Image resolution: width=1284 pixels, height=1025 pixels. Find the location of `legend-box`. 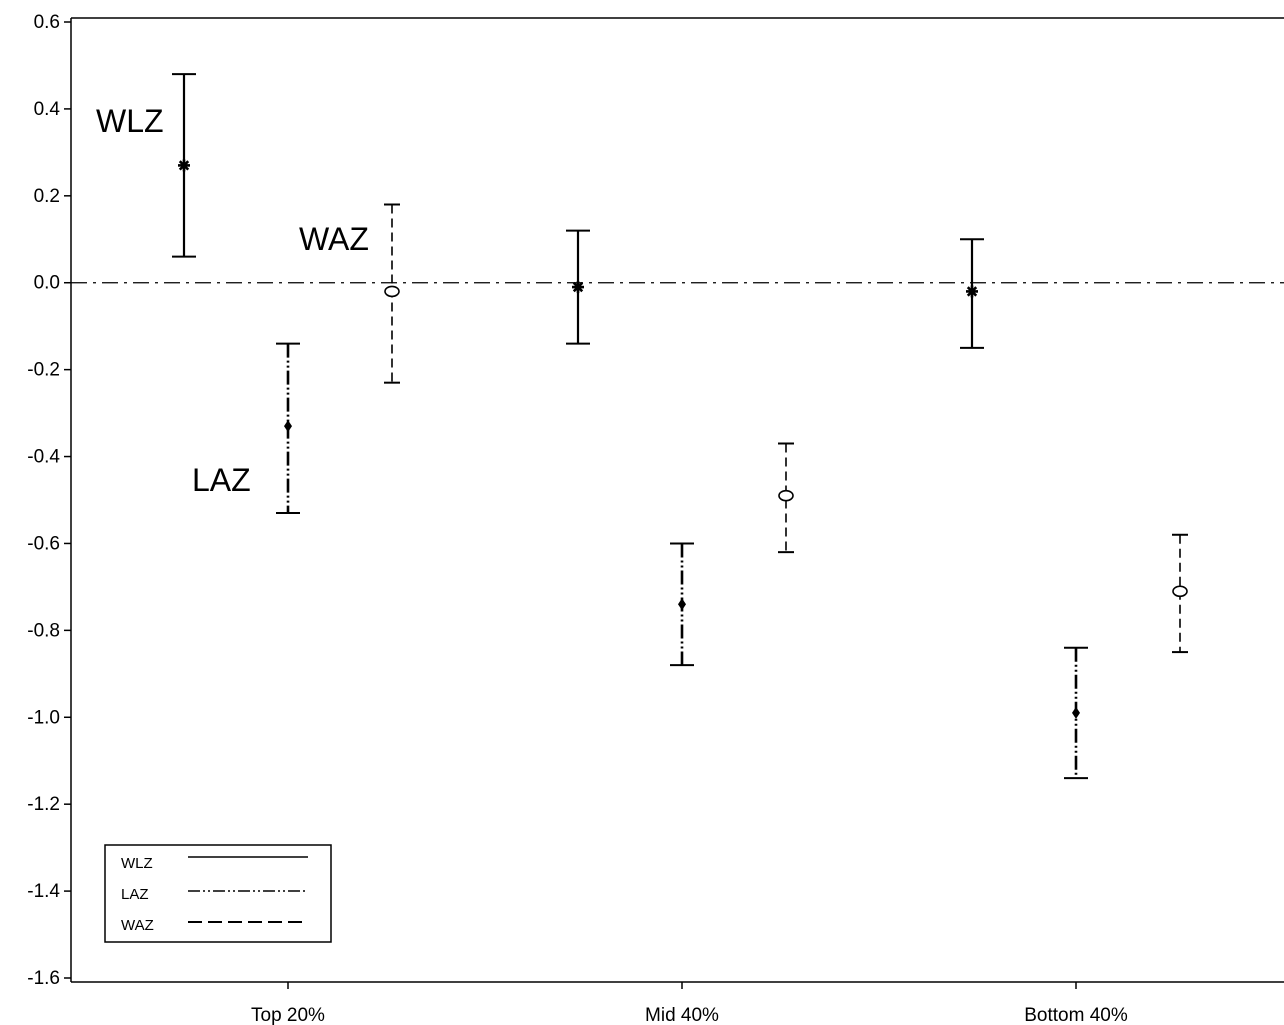

legend-box is located at coordinates (218, 893).